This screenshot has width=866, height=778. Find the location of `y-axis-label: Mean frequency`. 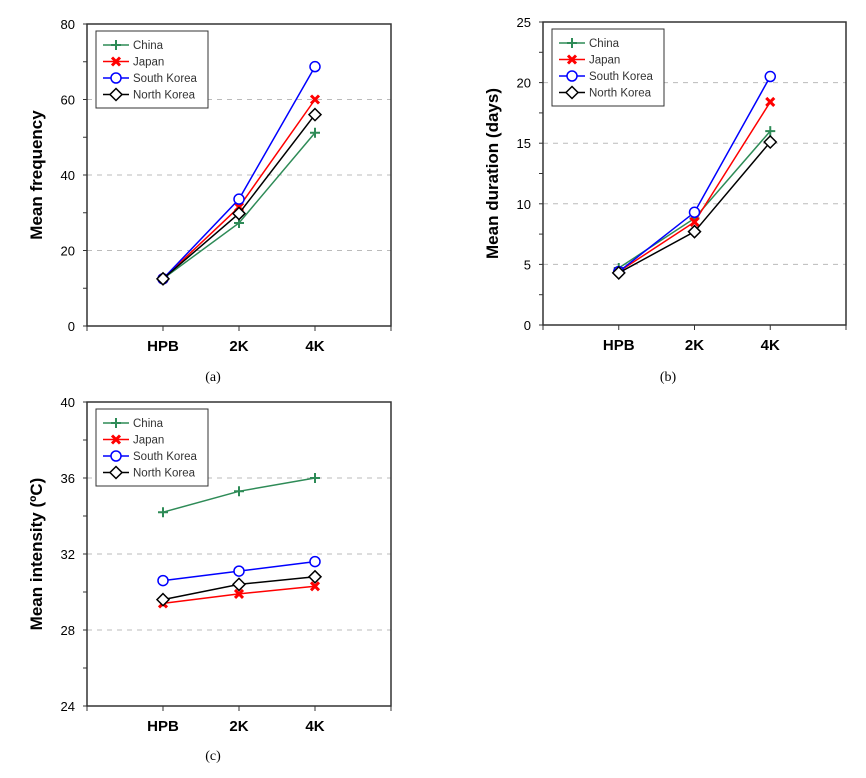

y-axis-label: Mean frequency is located at coordinates (36, 175).